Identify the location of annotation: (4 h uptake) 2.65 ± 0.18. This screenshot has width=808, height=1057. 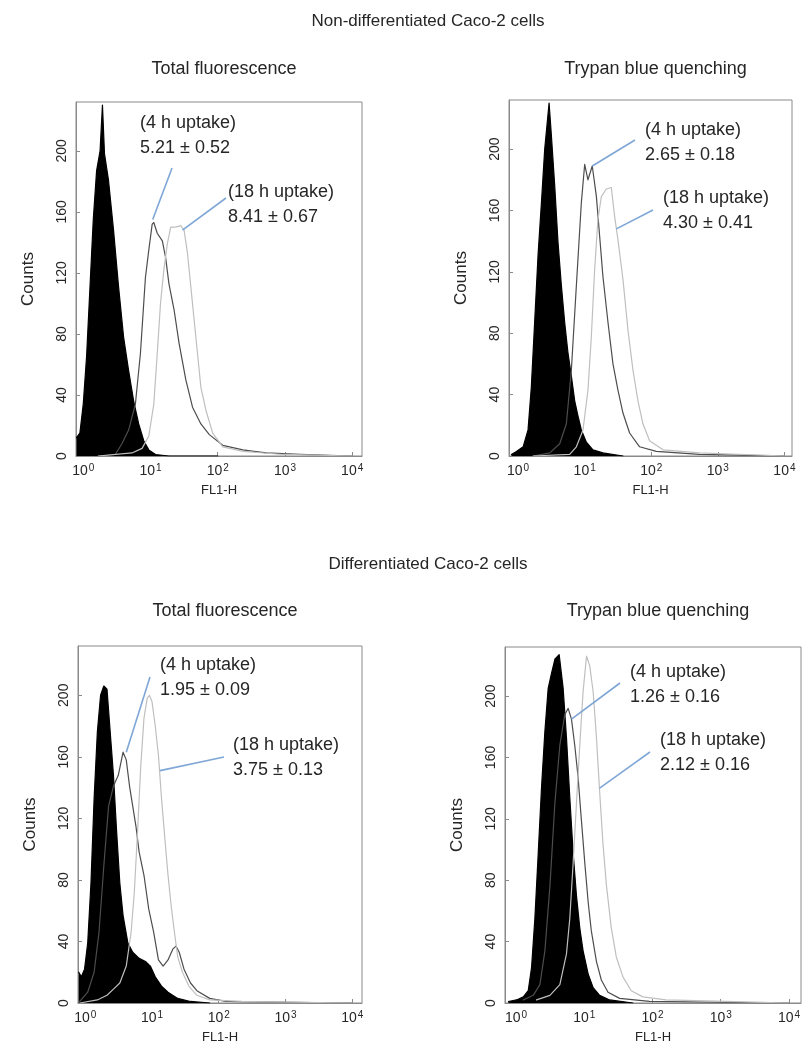
(693, 141).